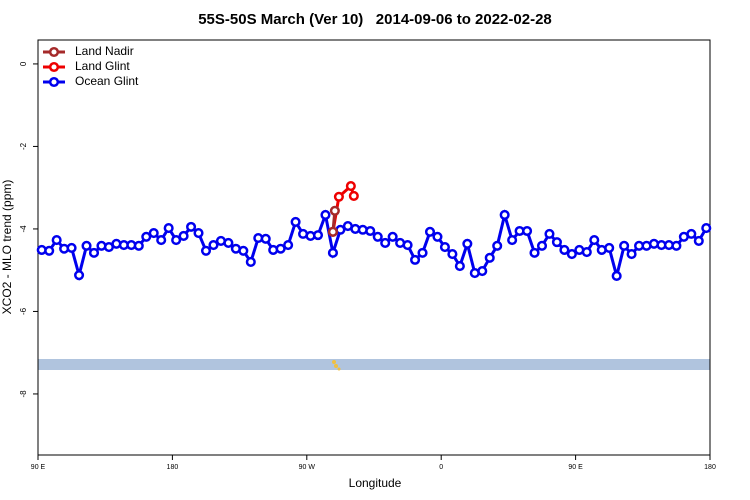 This screenshot has width=750, height=500. What do you see at coordinates (374, 364) in the screenshot?
I see `map-strip` at bounding box center [374, 364].